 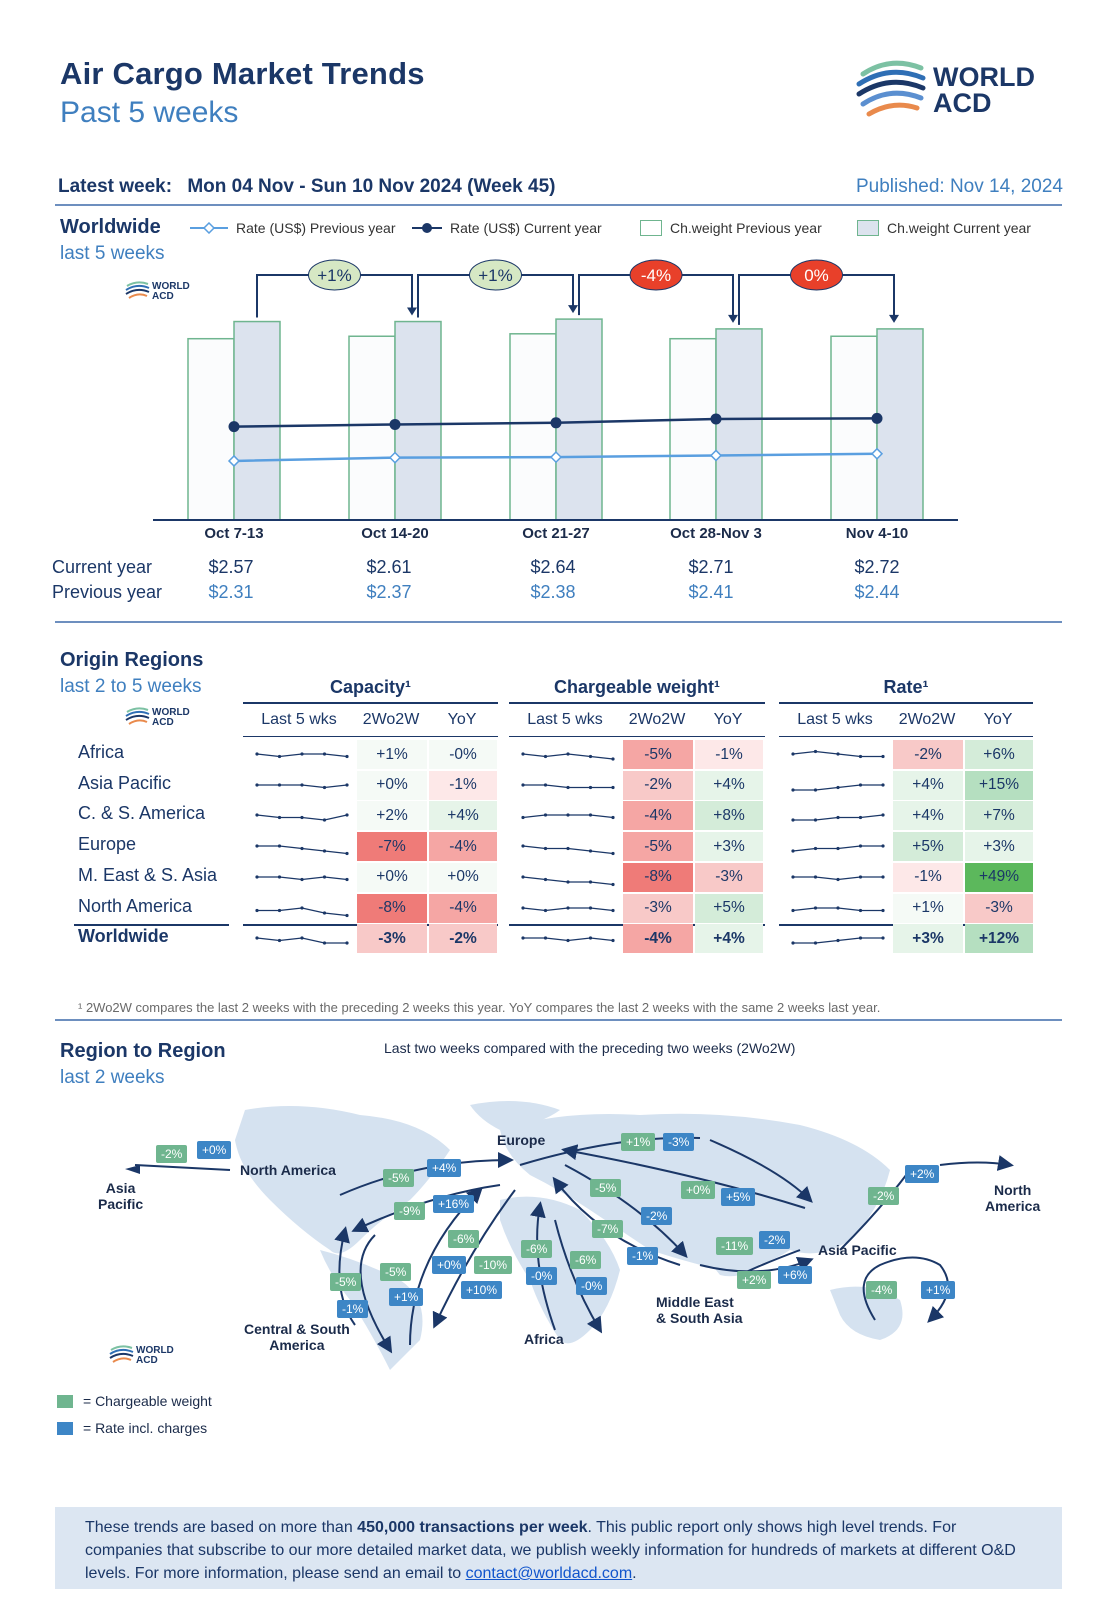 What do you see at coordinates (297, 1337) in the screenshot?
I see `label-central-south-america: Central & South America` at bounding box center [297, 1337].